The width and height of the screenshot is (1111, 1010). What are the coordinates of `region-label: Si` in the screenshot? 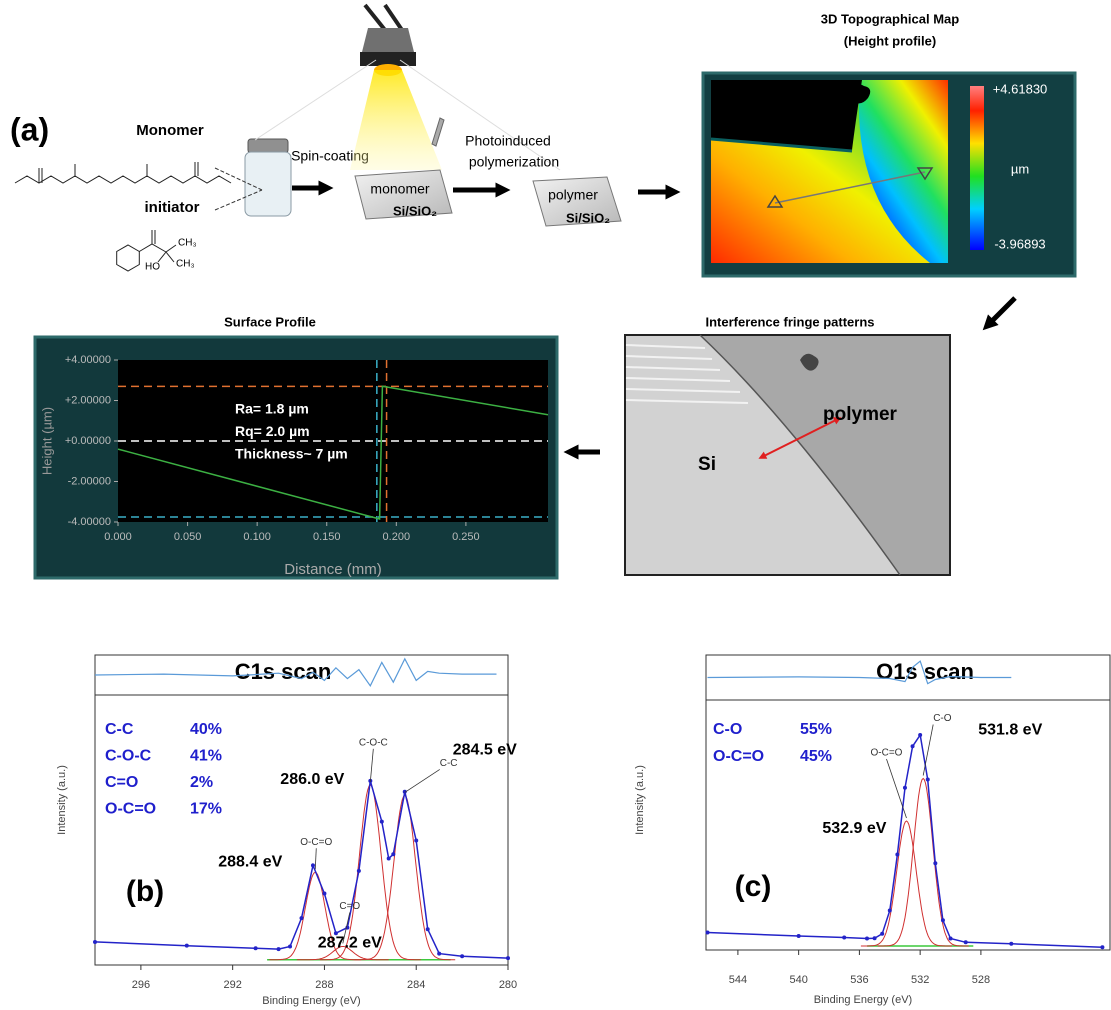 It's located at (707, 464).